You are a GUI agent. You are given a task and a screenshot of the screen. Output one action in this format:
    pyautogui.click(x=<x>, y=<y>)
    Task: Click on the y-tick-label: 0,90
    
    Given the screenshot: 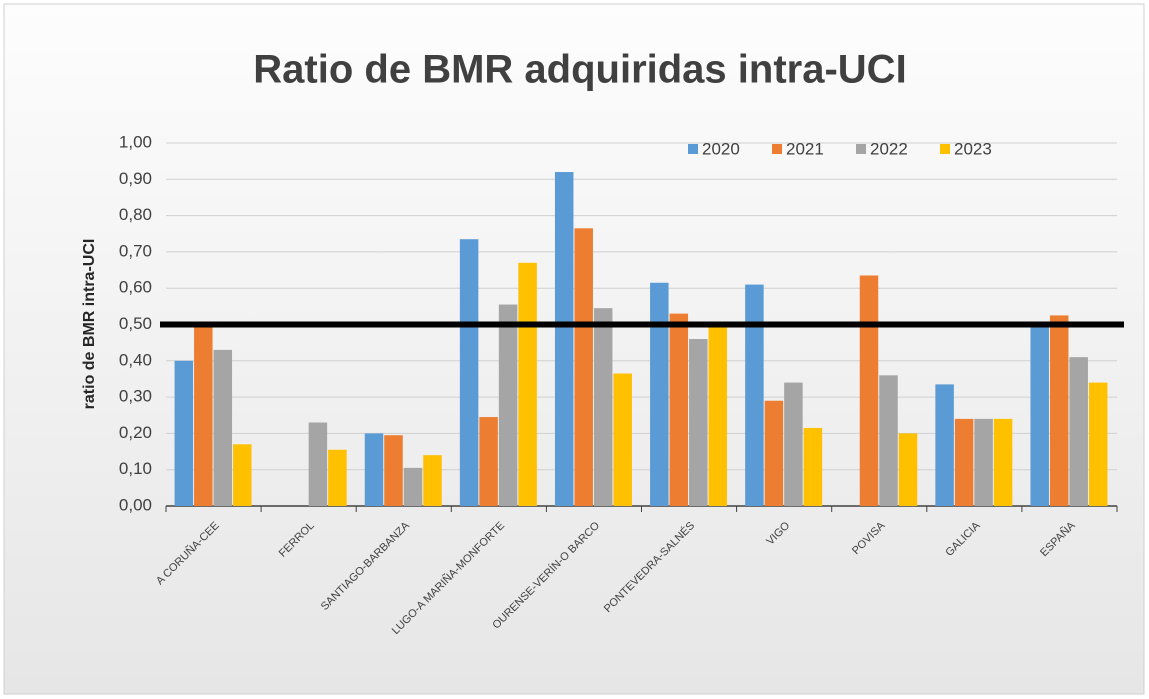 What is the action you would take?
    pyautogui.click(x=135, y=178)
    